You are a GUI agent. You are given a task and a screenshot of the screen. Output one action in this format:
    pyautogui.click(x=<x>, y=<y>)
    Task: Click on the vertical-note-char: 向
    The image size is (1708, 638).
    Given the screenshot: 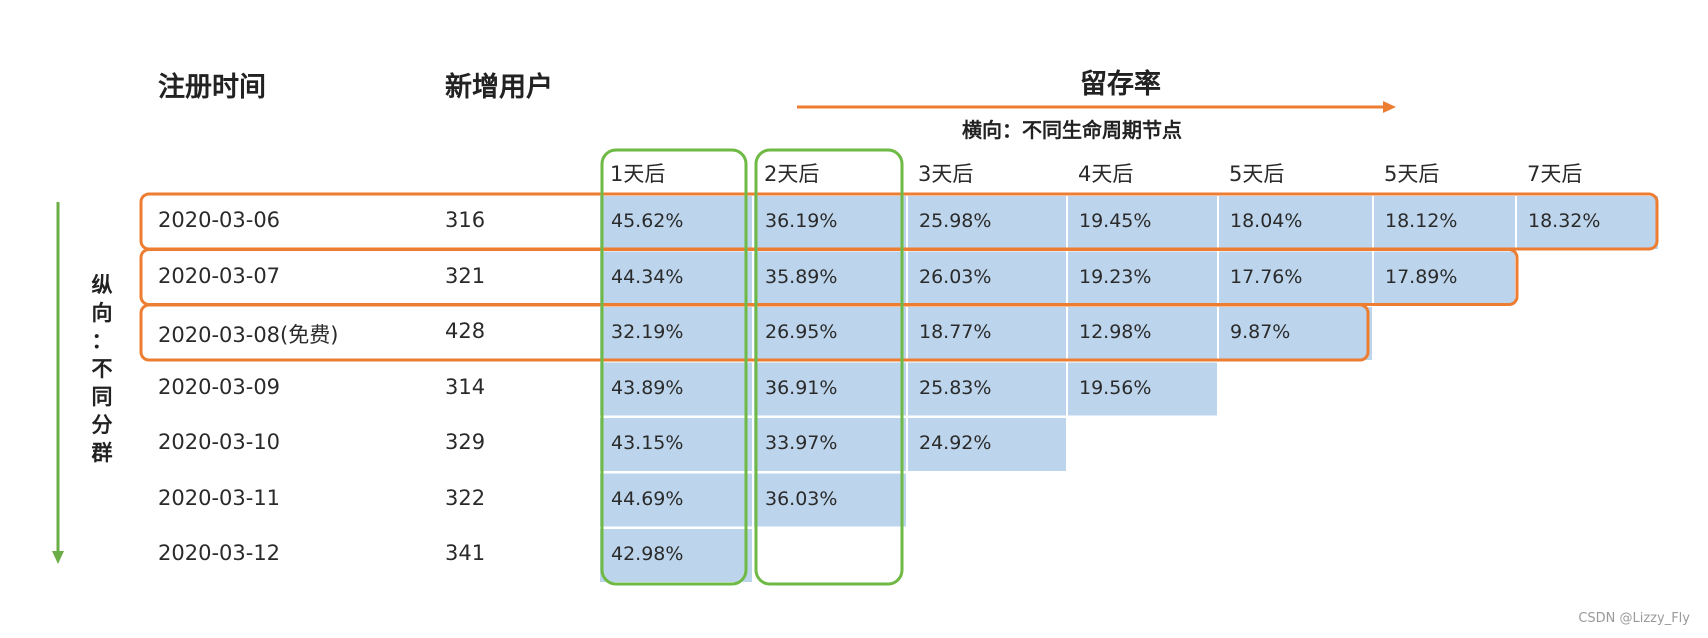 What is the action you would take?
    pyautogui.click(x=102, y=313)
    